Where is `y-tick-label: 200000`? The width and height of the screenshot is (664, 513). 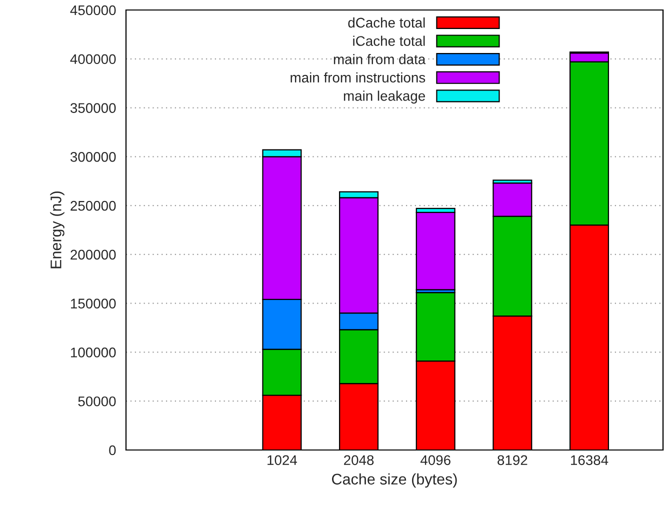 y-tick-label: 200000 is located at coordinates (93, 255).